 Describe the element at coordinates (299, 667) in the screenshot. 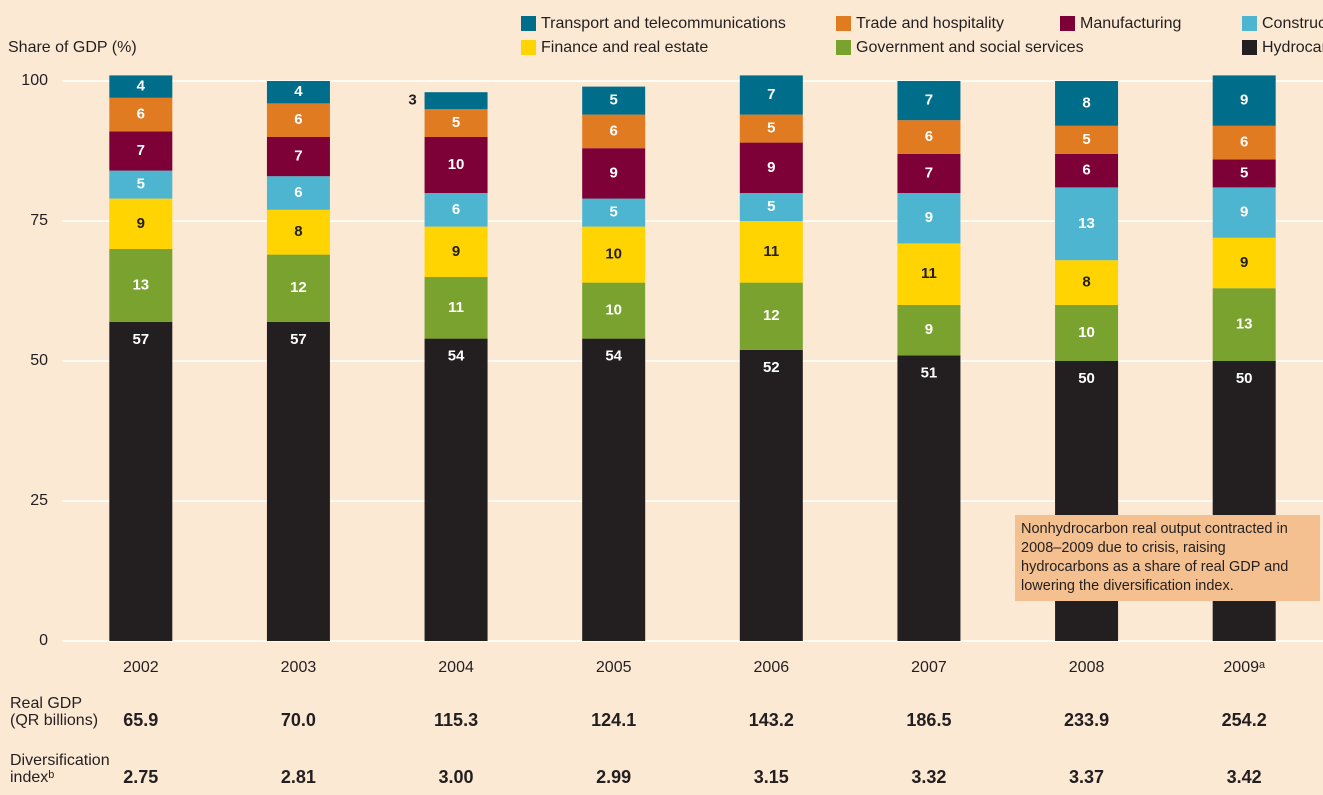

I see `x-tick-label: 2003` at that location.